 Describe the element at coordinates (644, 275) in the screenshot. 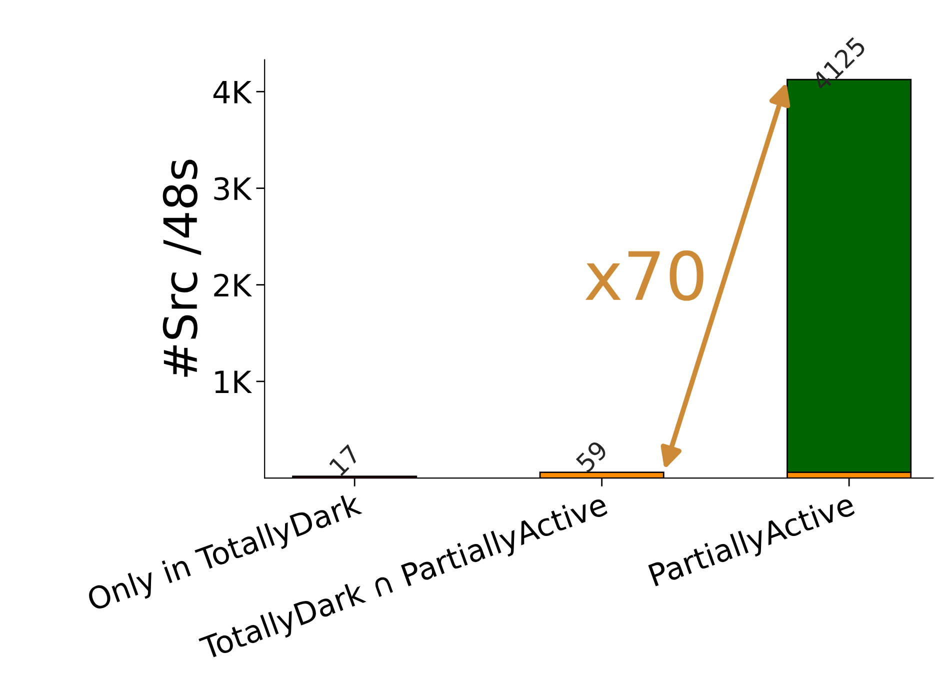

I see `annotation: x70` at that location.